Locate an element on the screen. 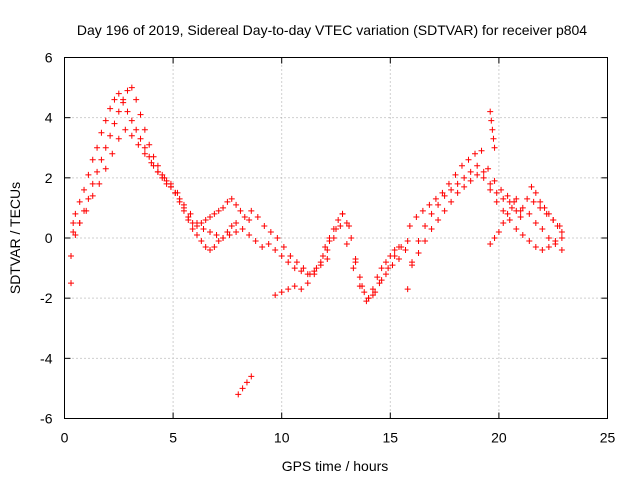  series-track-e is located at coordinates (329, 254).